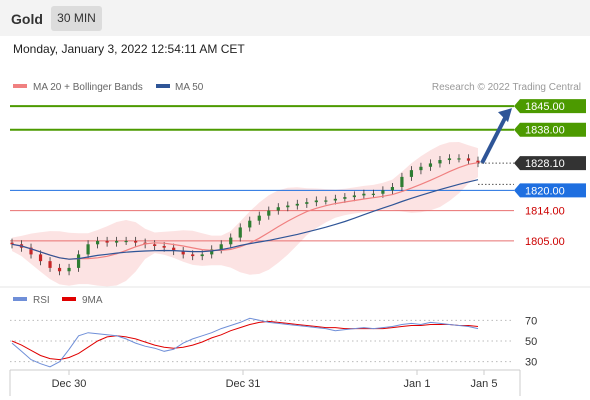 This screenshot has height=400, width=590. Describe the element at coordinates (295, 18) in the screenshot. I see `header-bar: Gold 30 MIN` at that location.